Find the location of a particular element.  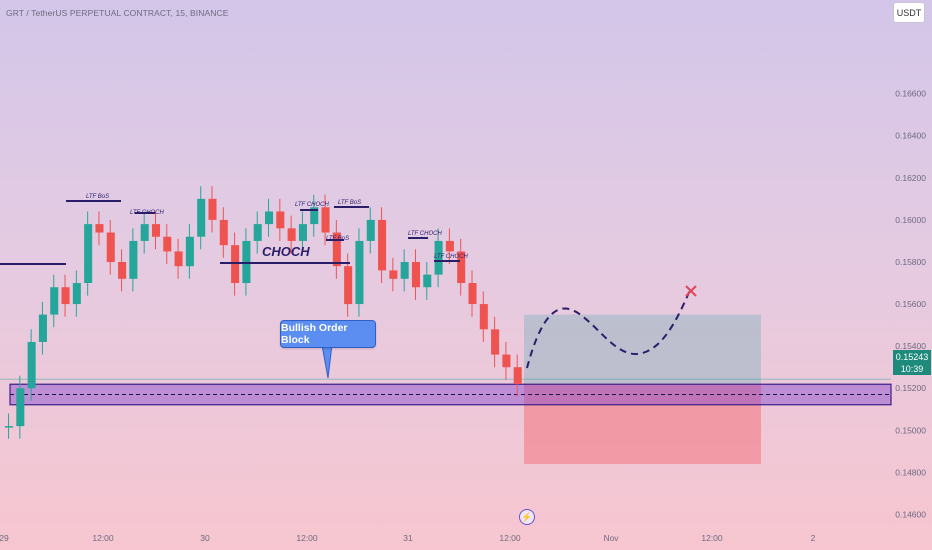

x-tick-label: 30 is located at coordinates (205, 538).